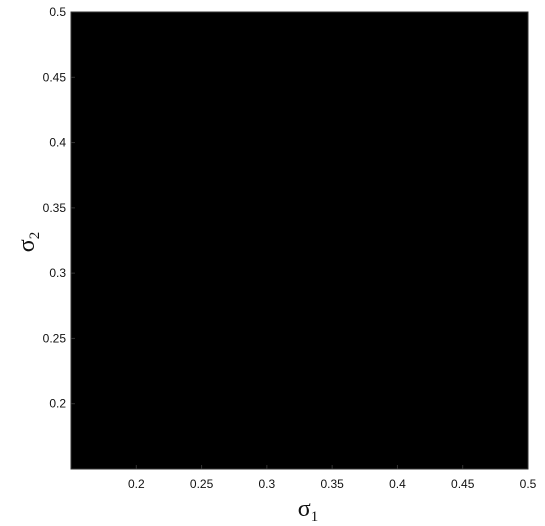 The height and width of the screenshot is (526, 545). Describe the element at coordinates (28, 242) in the screenshot. I see `y-axis-label: σ2` at that location.